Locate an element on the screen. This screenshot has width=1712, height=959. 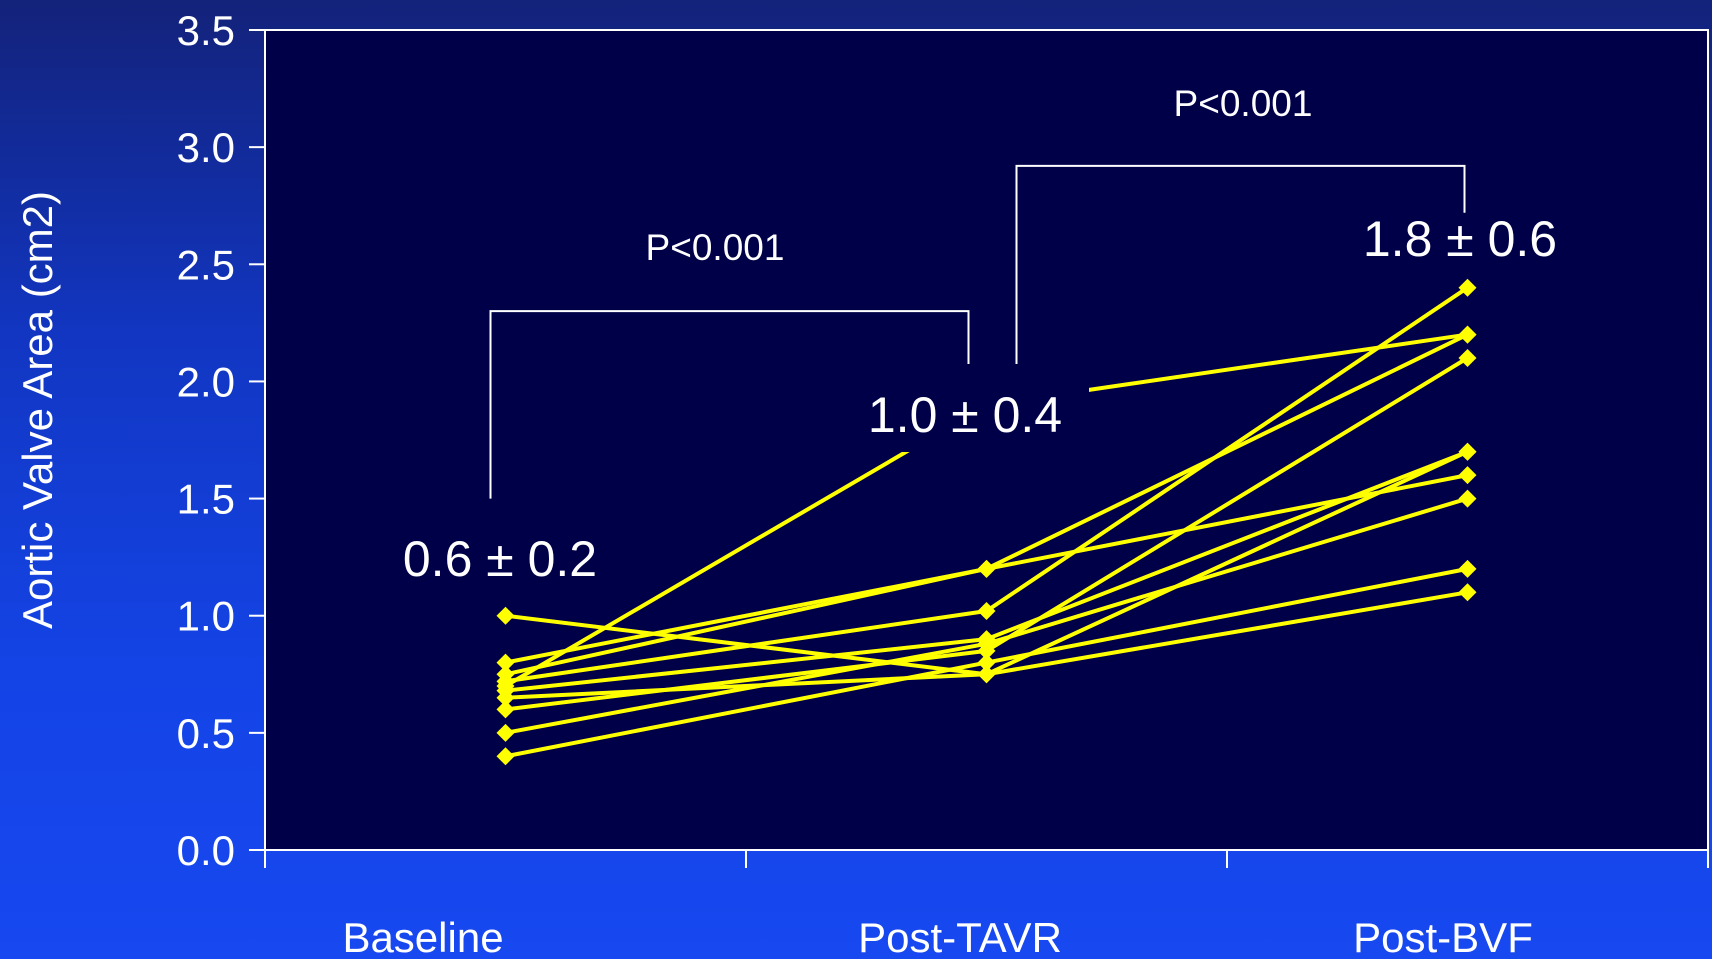
y-tick-labels: 0.0 0.5 1.0 1.5 2.0 2.5 3.0 3.5 is located at coordinates (206, 440).